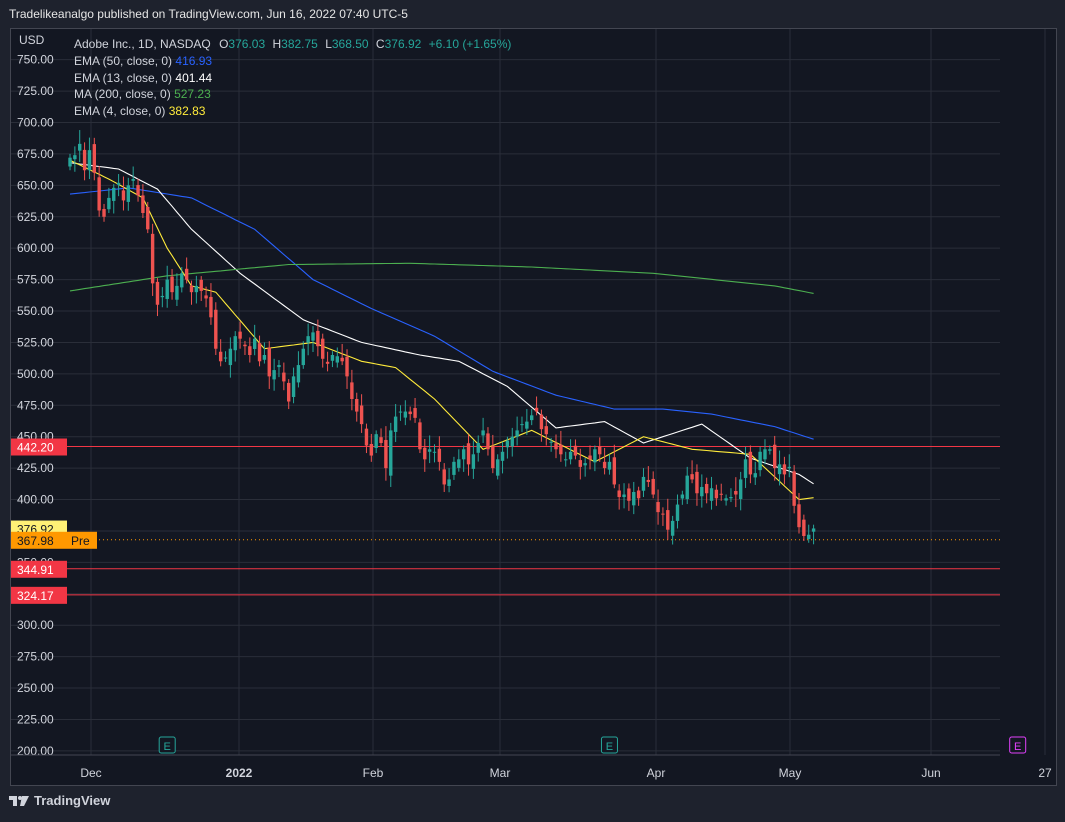 The image size is (1065, 822). I want to click on price-tag-level: 442.20, so click(39, 447).